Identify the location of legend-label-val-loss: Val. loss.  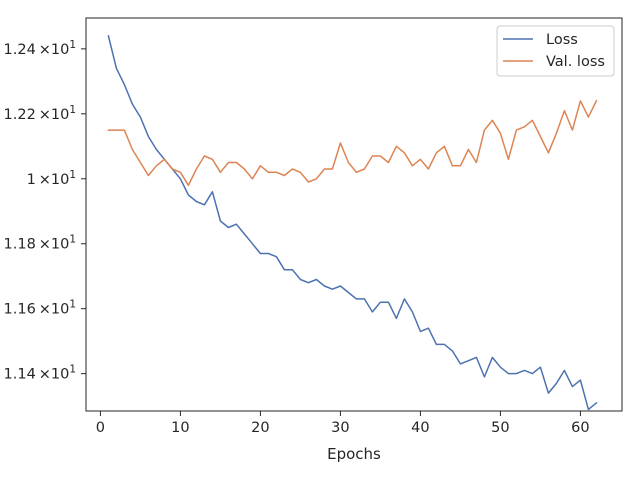
(575, 62).